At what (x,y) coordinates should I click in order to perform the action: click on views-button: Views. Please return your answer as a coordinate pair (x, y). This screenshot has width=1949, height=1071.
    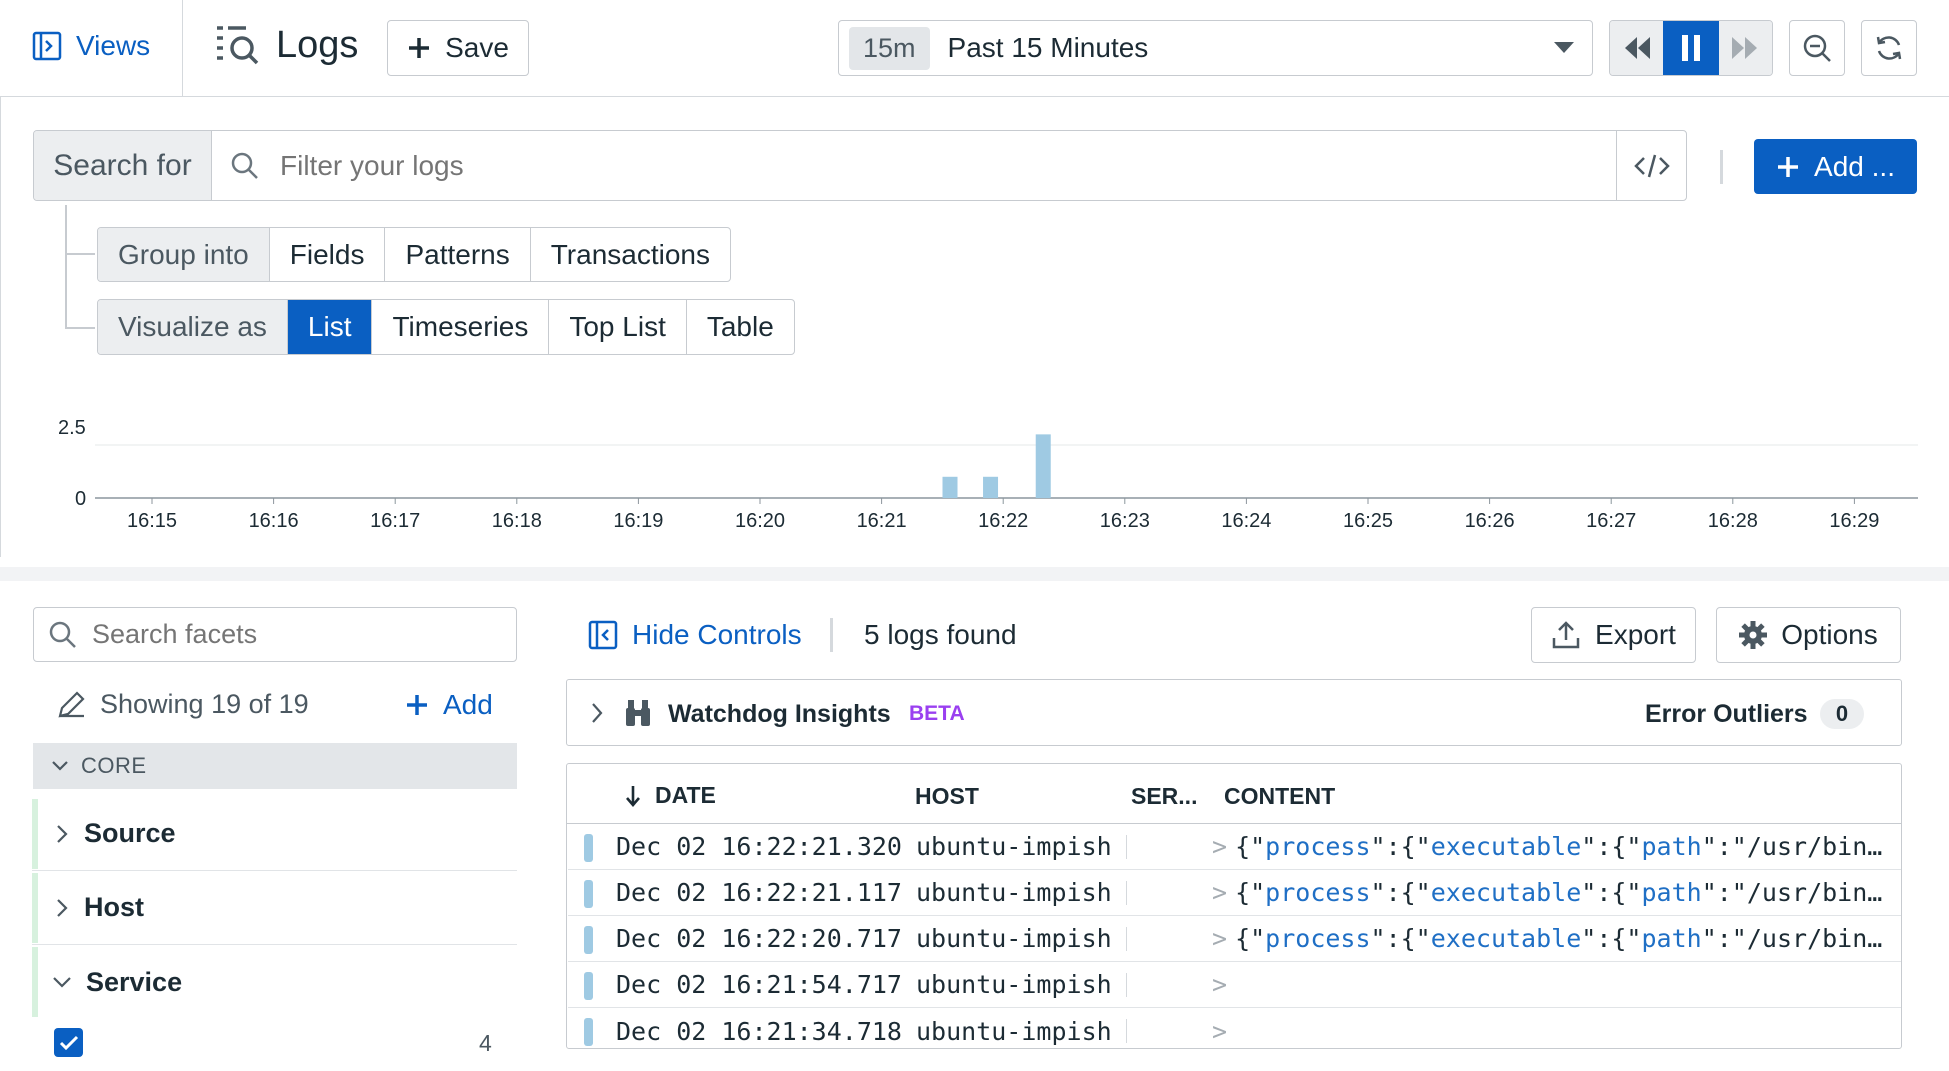
    Looking at the image, I should click on (91, 46).